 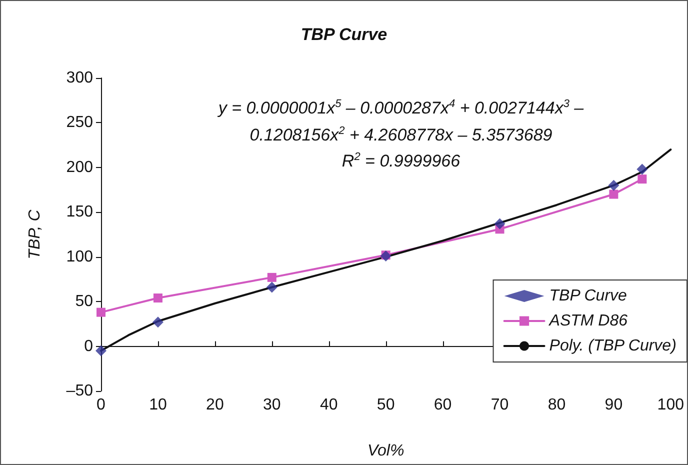 What do you see at coordinates (80, 391) in the screenshot?
I see `y-tick-label: –50` at bounding box center [80, 391].